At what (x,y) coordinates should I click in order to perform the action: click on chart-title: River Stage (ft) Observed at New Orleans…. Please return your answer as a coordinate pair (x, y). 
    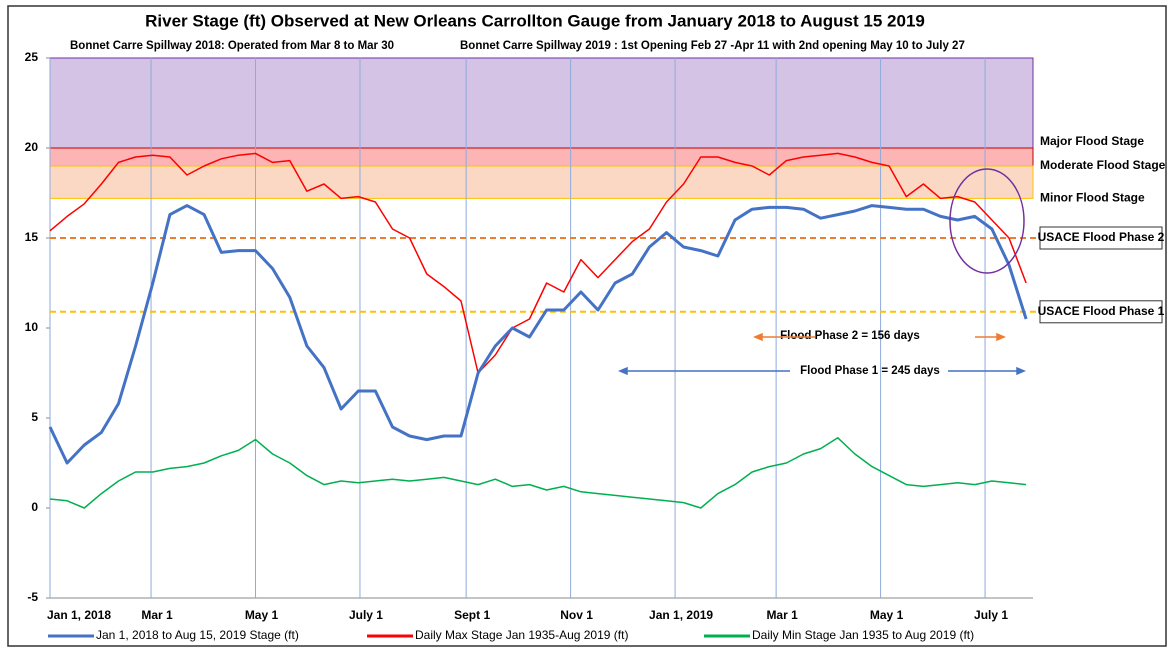
    Looking at the image, I should click on (535, 20).